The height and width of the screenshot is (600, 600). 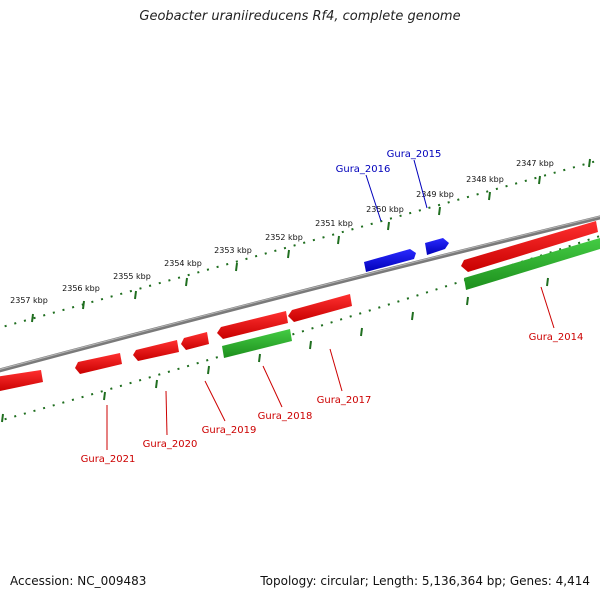 What do you see at coordinates (344, 400) in the screenshot?
I see `gene-label: Gura_2017` at bounding box center [344, 400].